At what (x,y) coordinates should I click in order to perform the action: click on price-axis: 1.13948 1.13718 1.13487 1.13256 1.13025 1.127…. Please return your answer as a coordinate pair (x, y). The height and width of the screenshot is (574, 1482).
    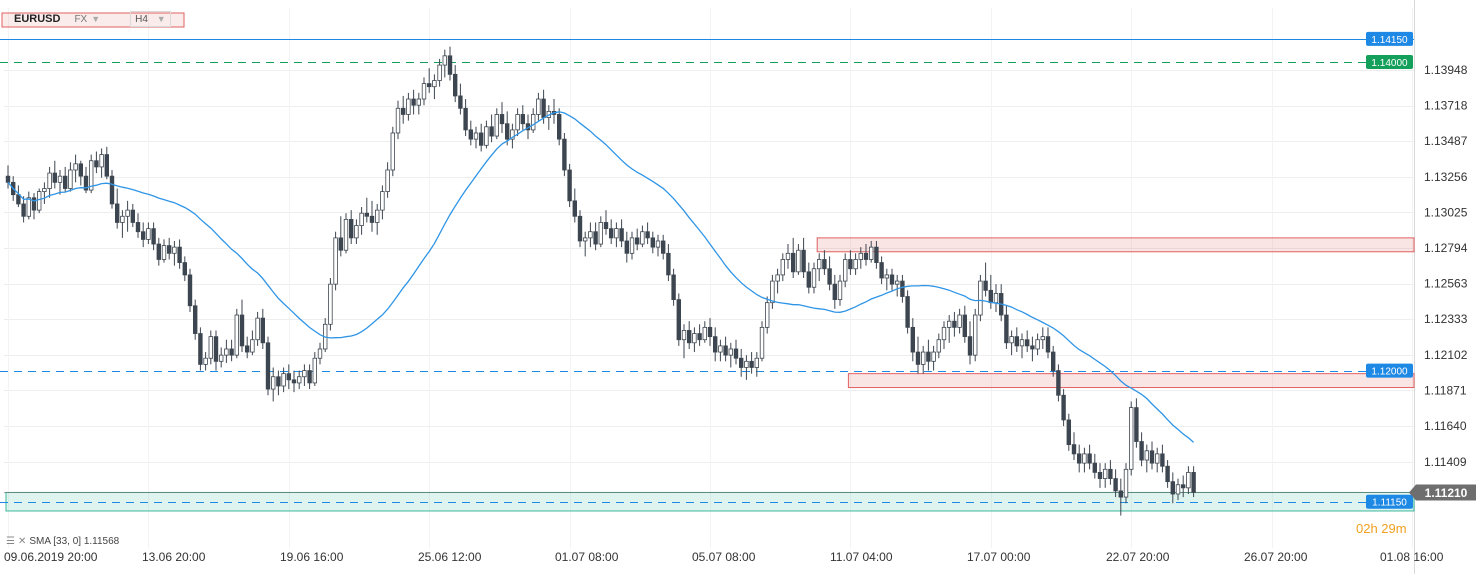
    Looking at the image, I should click on (1446, 266).